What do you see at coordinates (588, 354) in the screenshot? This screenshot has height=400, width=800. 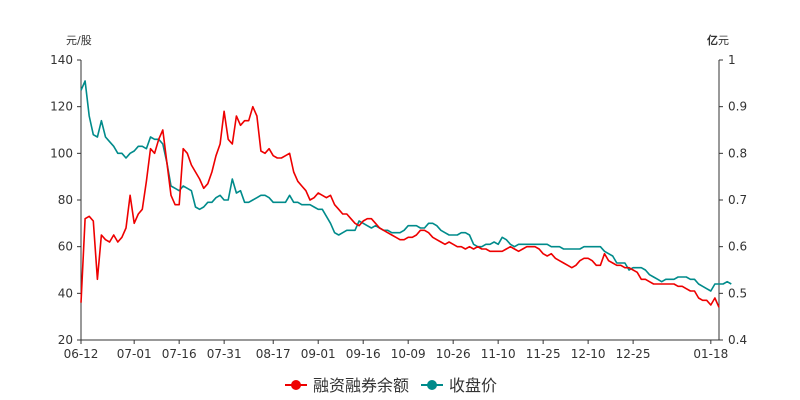 I see `x-tick-label: 12-10` at bounding box center [588, 354].